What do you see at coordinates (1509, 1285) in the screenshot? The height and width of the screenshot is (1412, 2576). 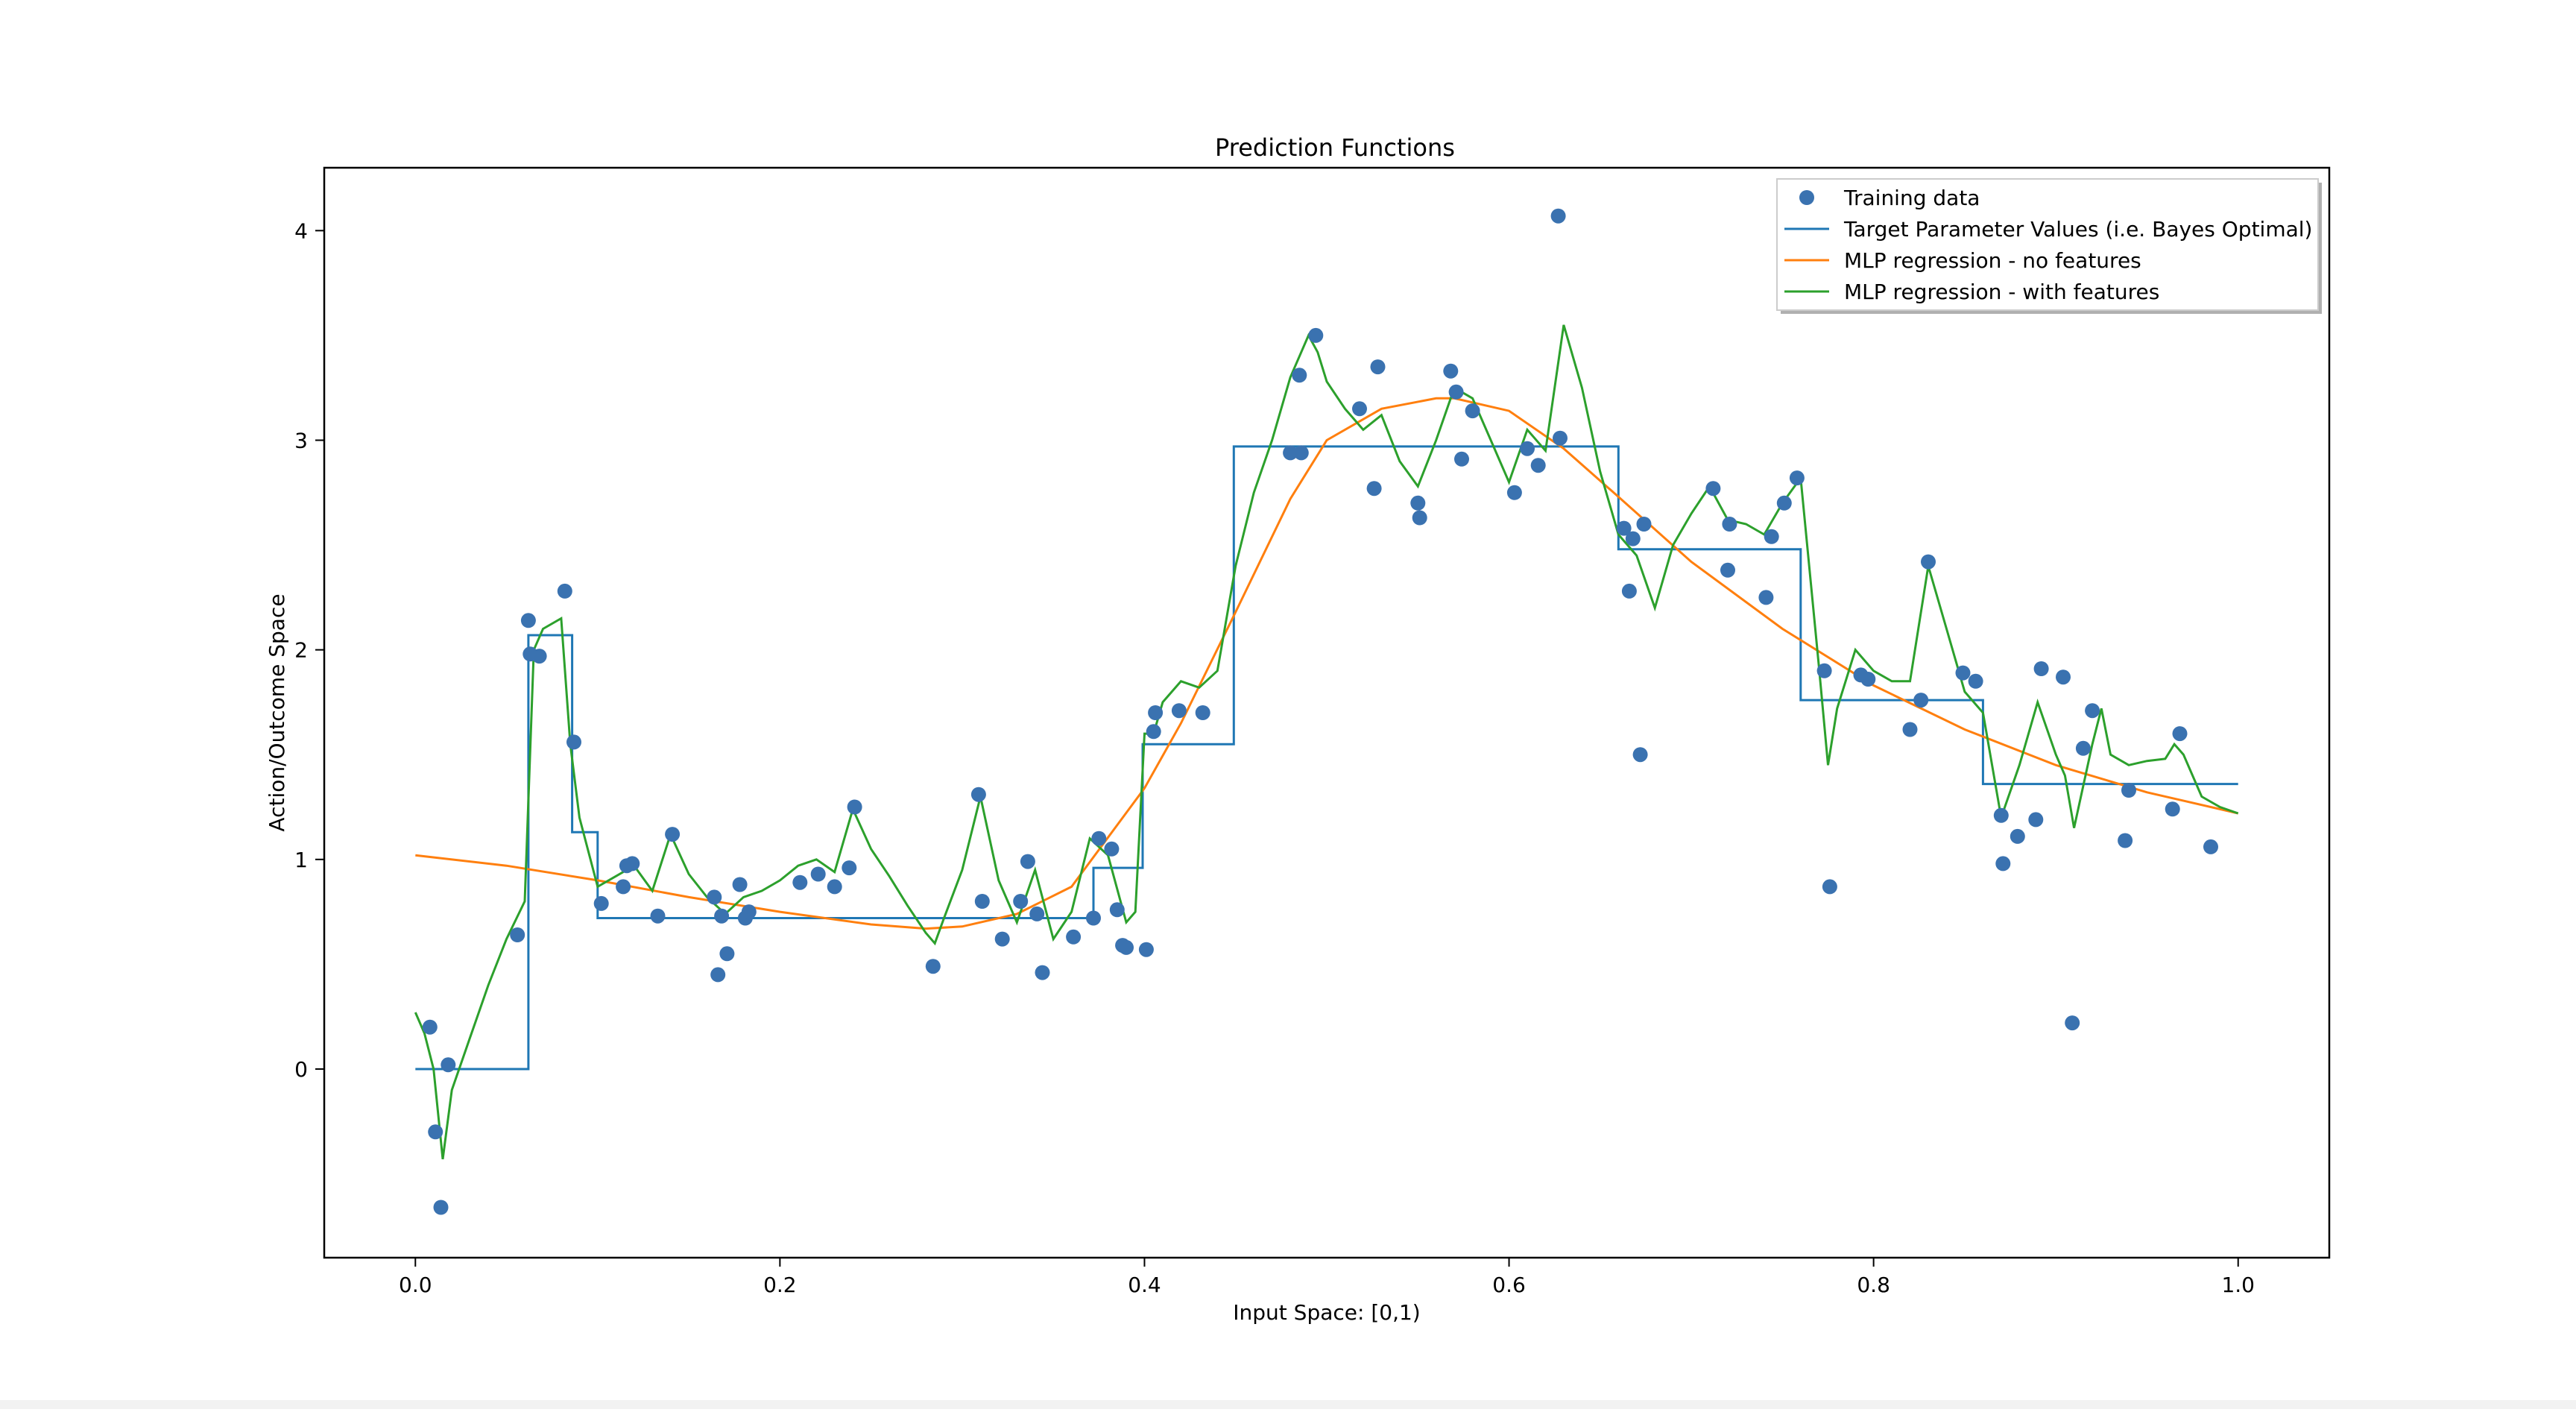 I see `x-tick-label: 0.6` at bounding box center [1509, 1285].